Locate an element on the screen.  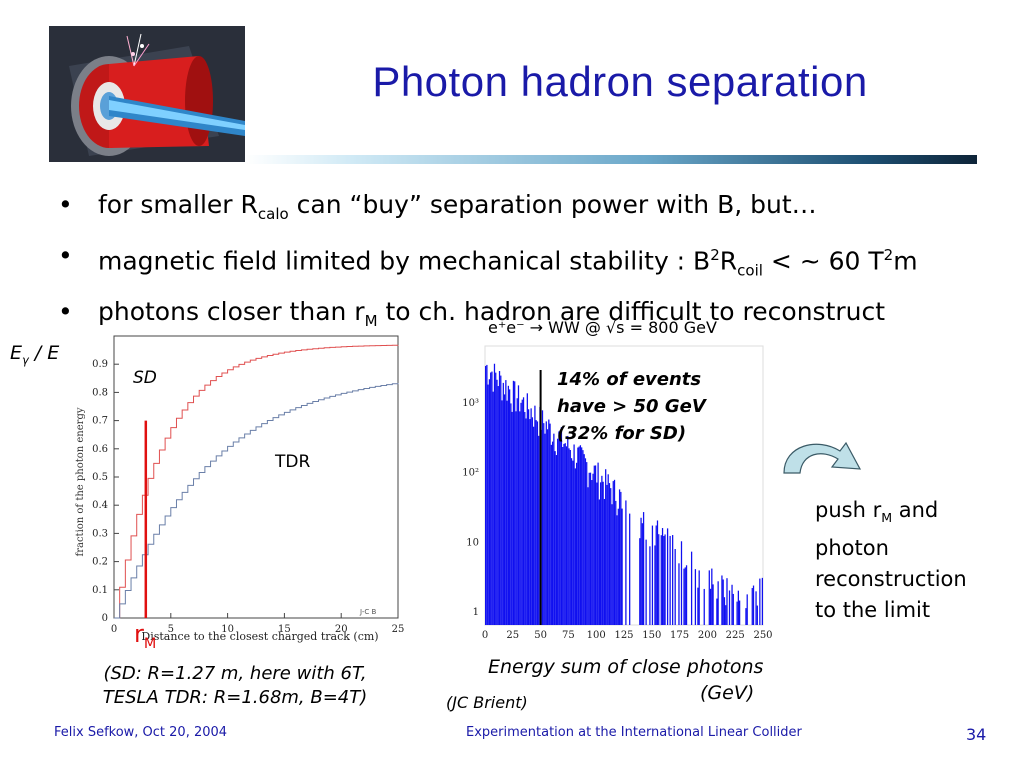
y-label-text: / E is located at coordinates (44, 353).